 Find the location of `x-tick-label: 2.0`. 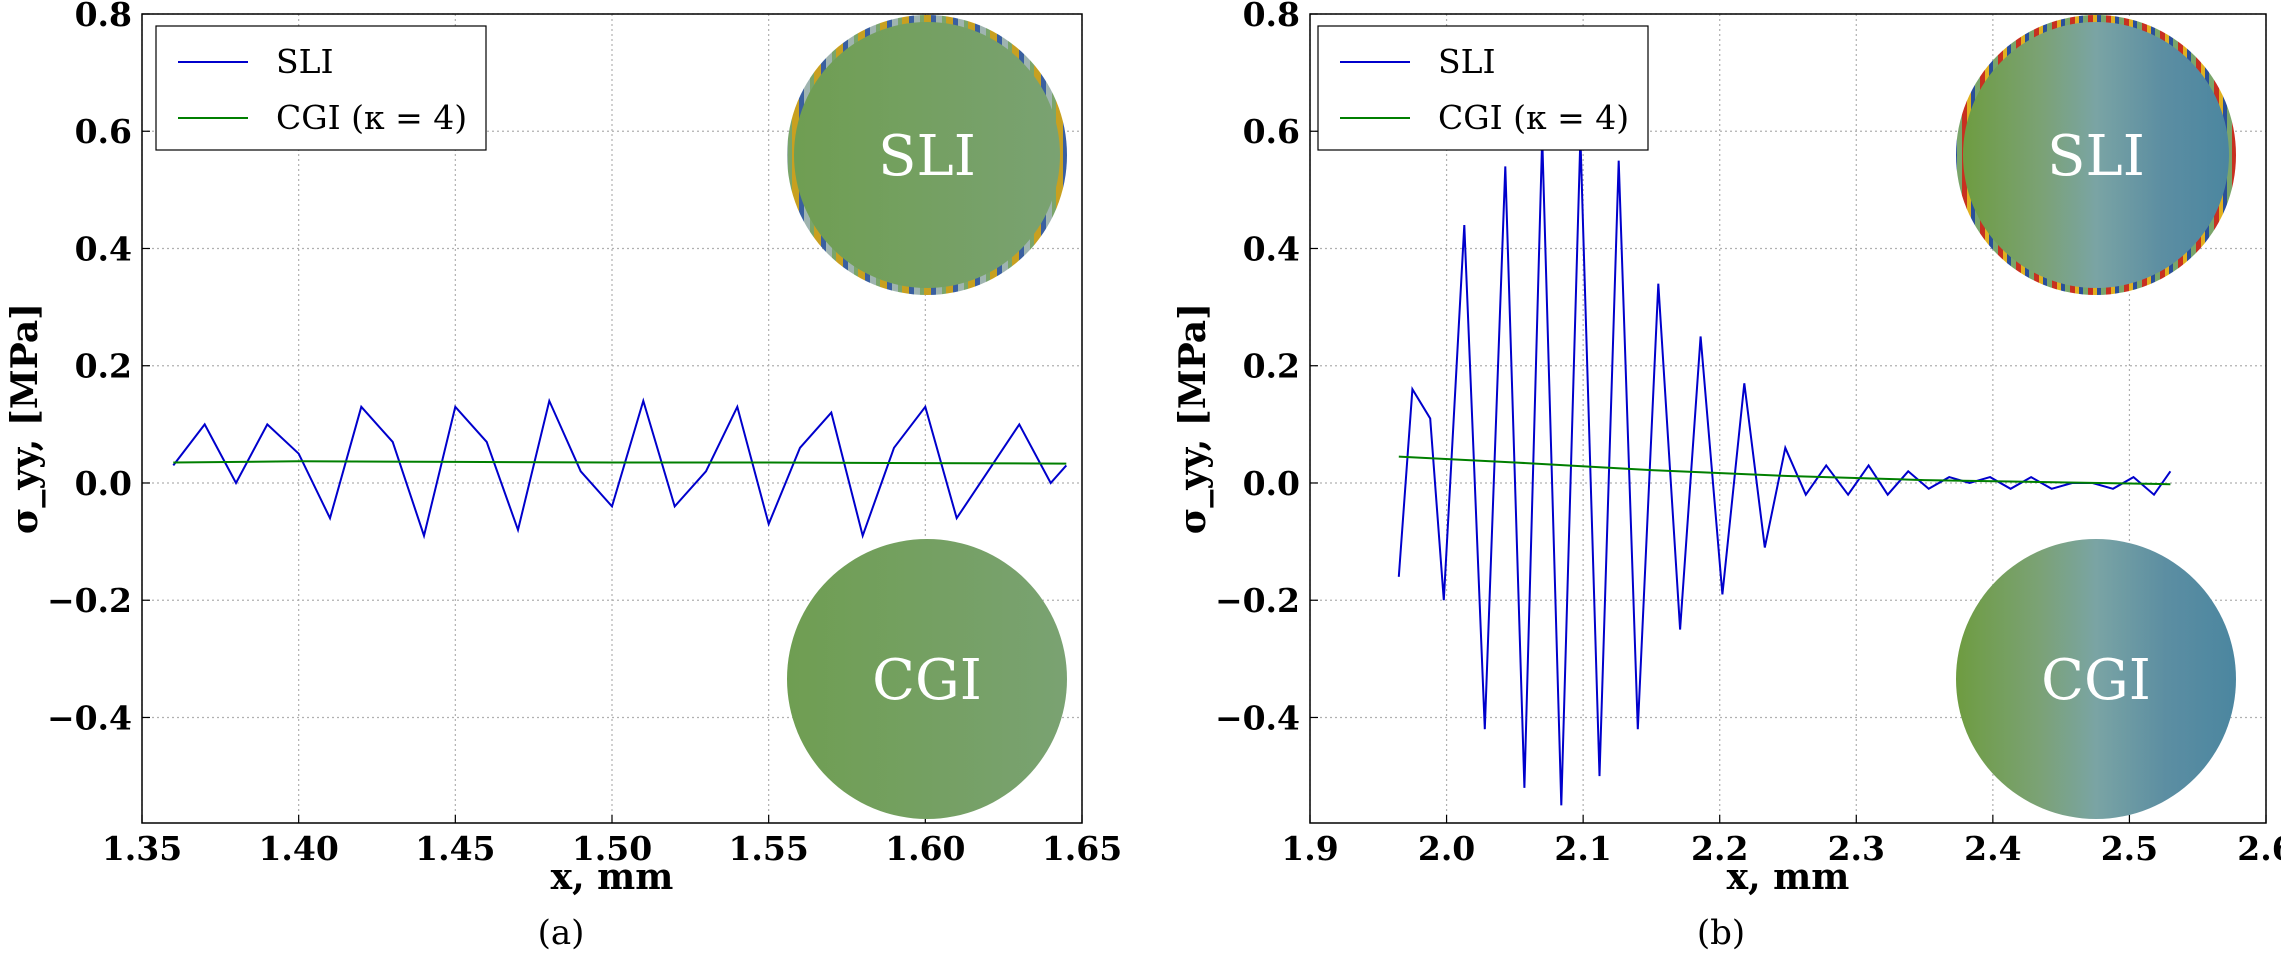

x-tick-label: 2.0 is located at coordinates (1446, 848).